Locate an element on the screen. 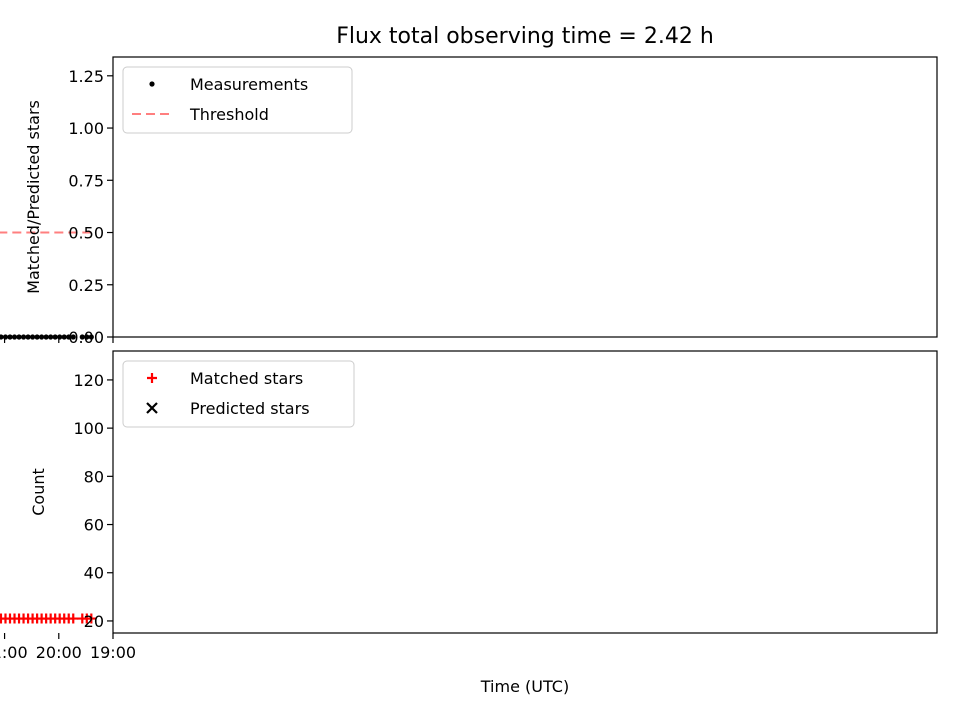 The width and height of the screenshot is (960, 720). y-tick-label: 0.50 is located at coordinates (86, 233).